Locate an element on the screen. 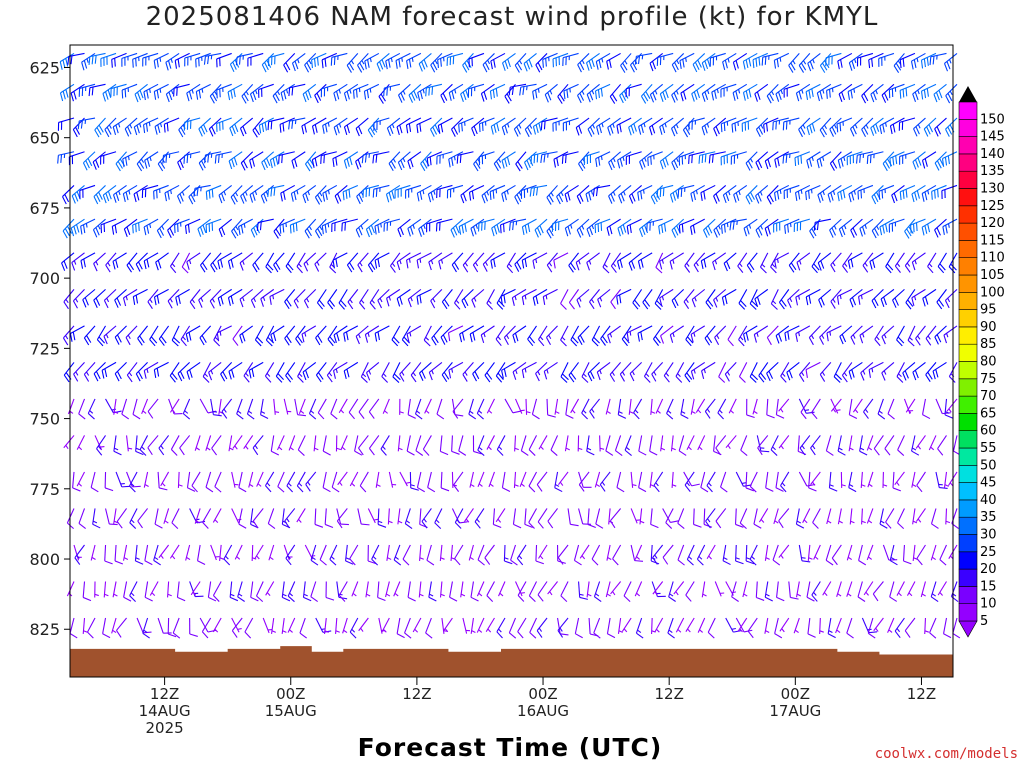  x-tick-label: 17AUG is located at coordinates (795, 711).